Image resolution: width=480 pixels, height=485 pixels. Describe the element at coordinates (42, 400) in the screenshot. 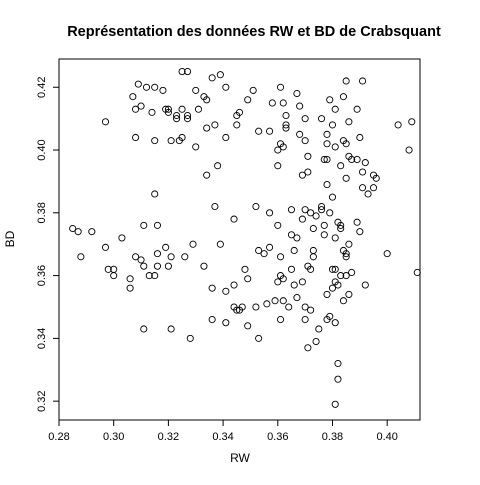

I see `y-tick-label: 0.32` at that location.